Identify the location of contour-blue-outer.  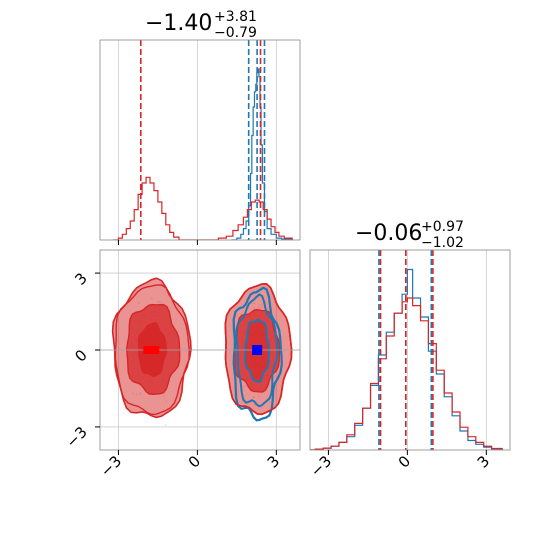
(257, 354).